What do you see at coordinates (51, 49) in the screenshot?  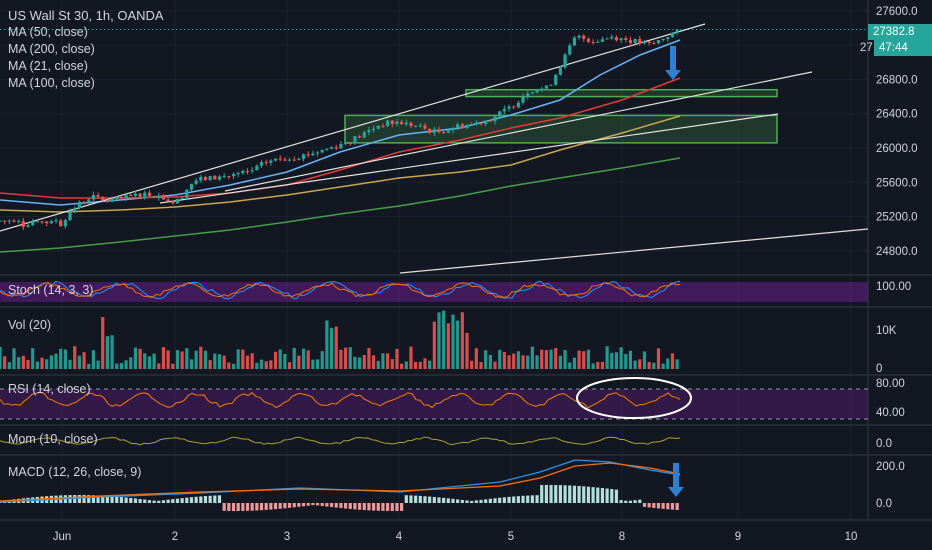 I see `ma-200-legend: MA (200, close)` at bounding box center [51, 49].